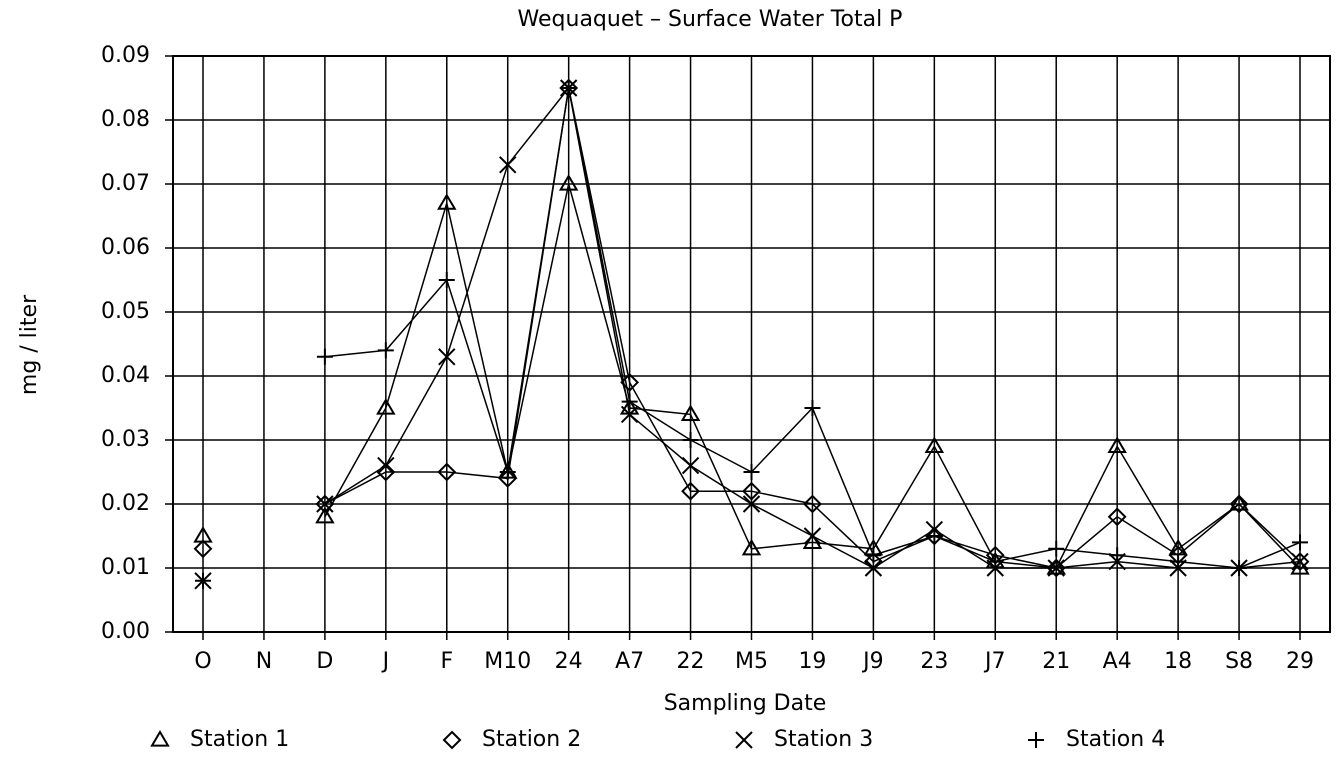 This screenshot has height=760, width=1339. What do you see at coordinates (1178, 661) in the screenshot?
I see `x-tick-label: 18` at bounding box center [1178, 661].